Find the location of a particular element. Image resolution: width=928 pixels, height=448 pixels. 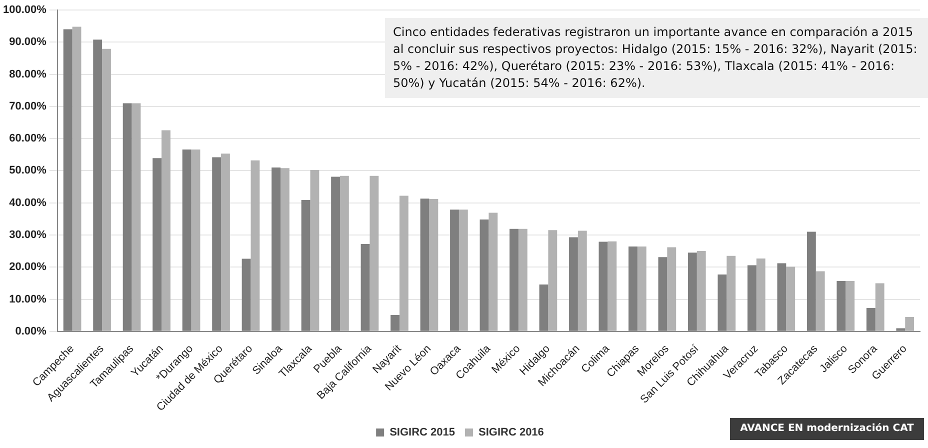

text: AVANCE EN modernización CAT is located at coordinates (827, 429).